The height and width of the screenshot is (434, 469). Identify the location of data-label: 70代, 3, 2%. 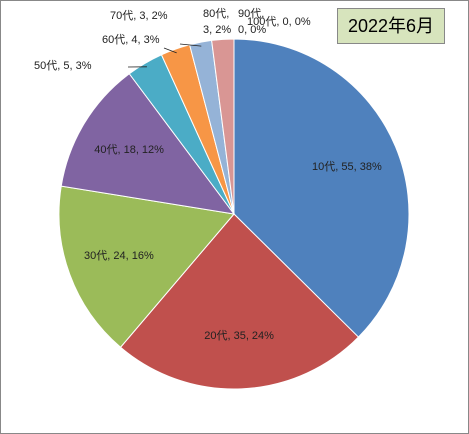
(139, 16).